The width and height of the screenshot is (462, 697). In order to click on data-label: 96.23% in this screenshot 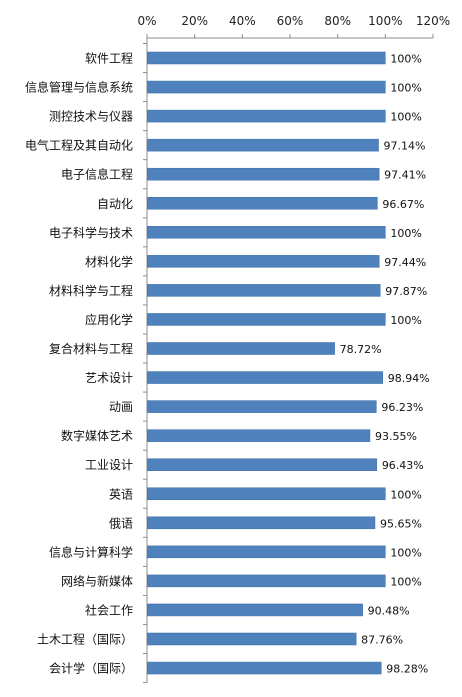, I will do `click(402, 407)`.